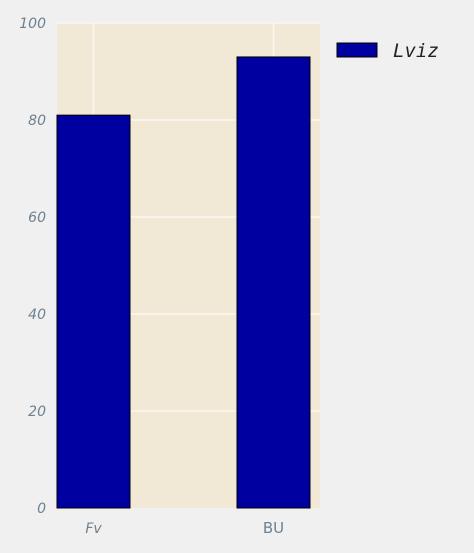  I want to click on y-tick-label: 80, so click(37, 121).